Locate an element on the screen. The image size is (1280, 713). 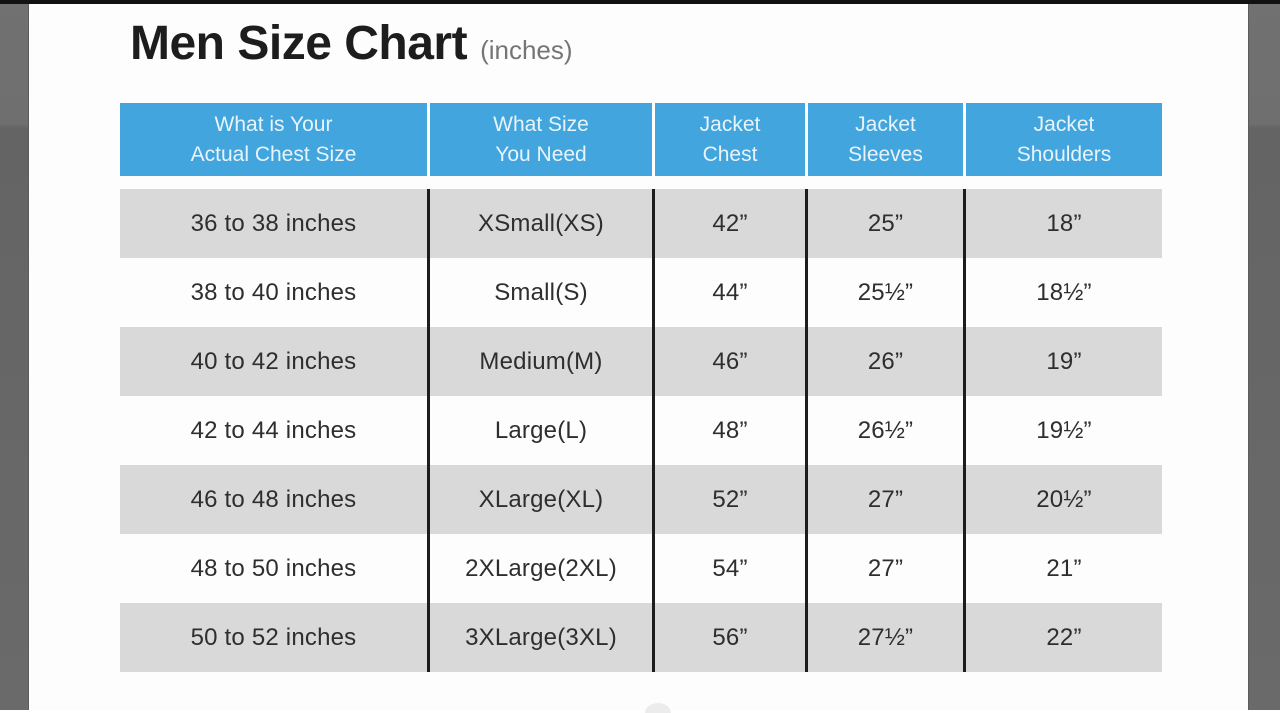
cell-jacket-chest: 56” is located at coordinates (728, 637).